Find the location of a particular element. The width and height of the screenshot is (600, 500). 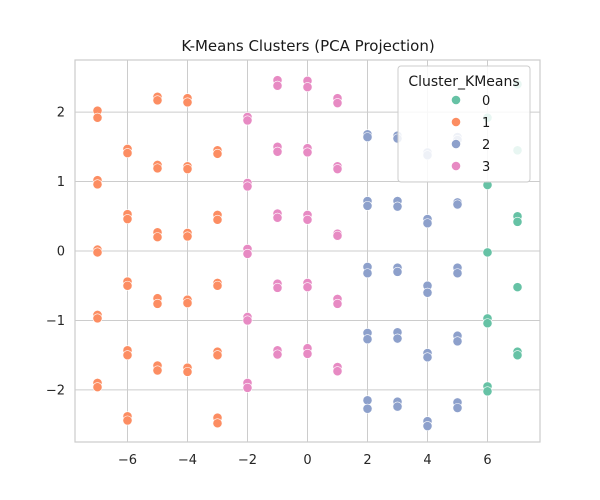

legend-entry: 0 is located at coordinates (470, 101).